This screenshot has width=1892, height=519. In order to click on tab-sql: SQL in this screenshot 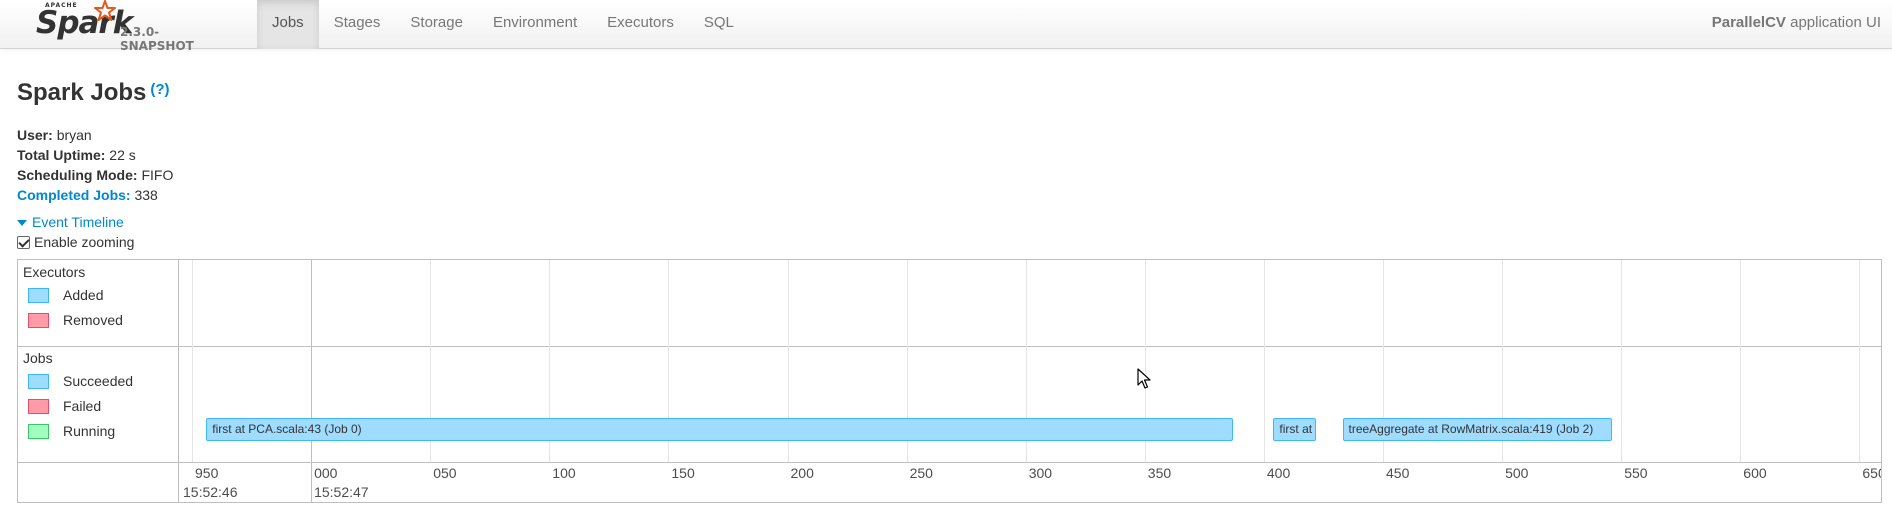, I will do `click(718, 22)`.